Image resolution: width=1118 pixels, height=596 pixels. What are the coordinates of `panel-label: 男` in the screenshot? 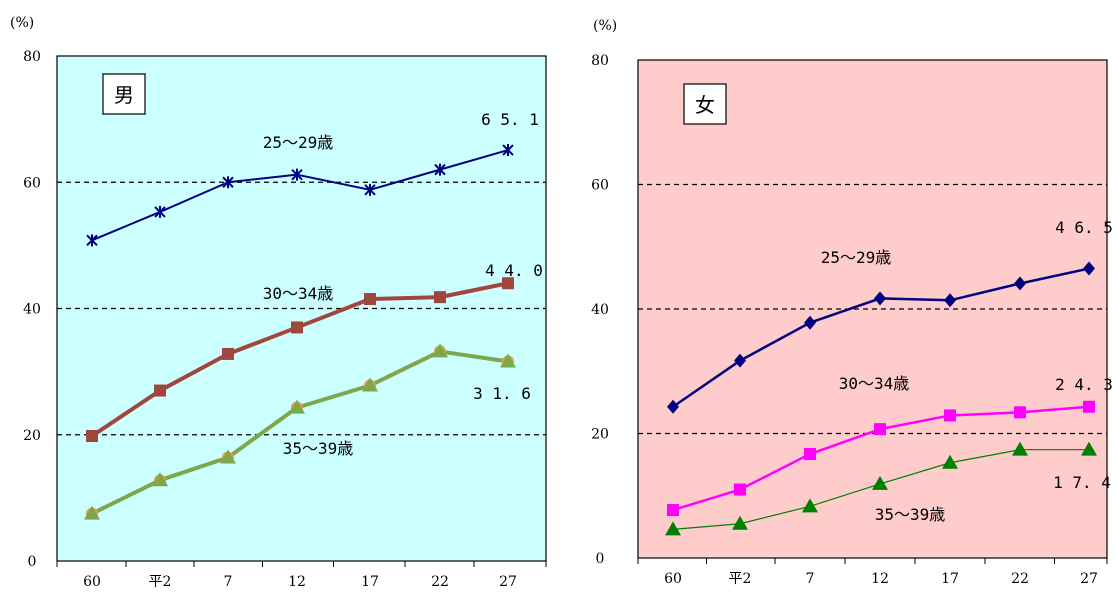 It's located at (124, 95).